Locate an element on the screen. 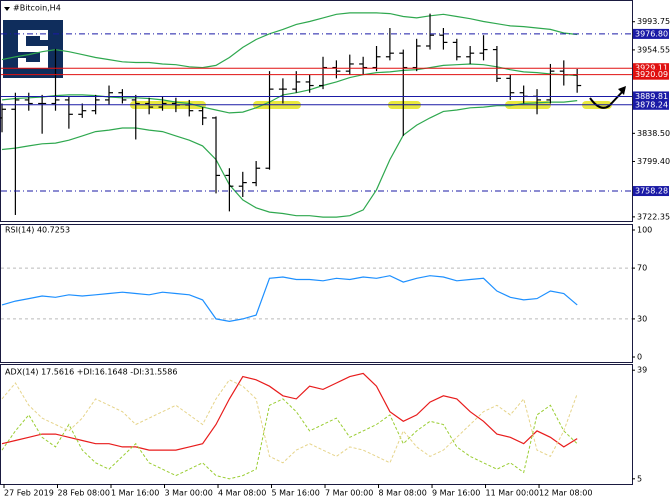 Image resolution: width=670 pixels, height=502 pixels. menu-triangle is located at coordinates (7, 9).